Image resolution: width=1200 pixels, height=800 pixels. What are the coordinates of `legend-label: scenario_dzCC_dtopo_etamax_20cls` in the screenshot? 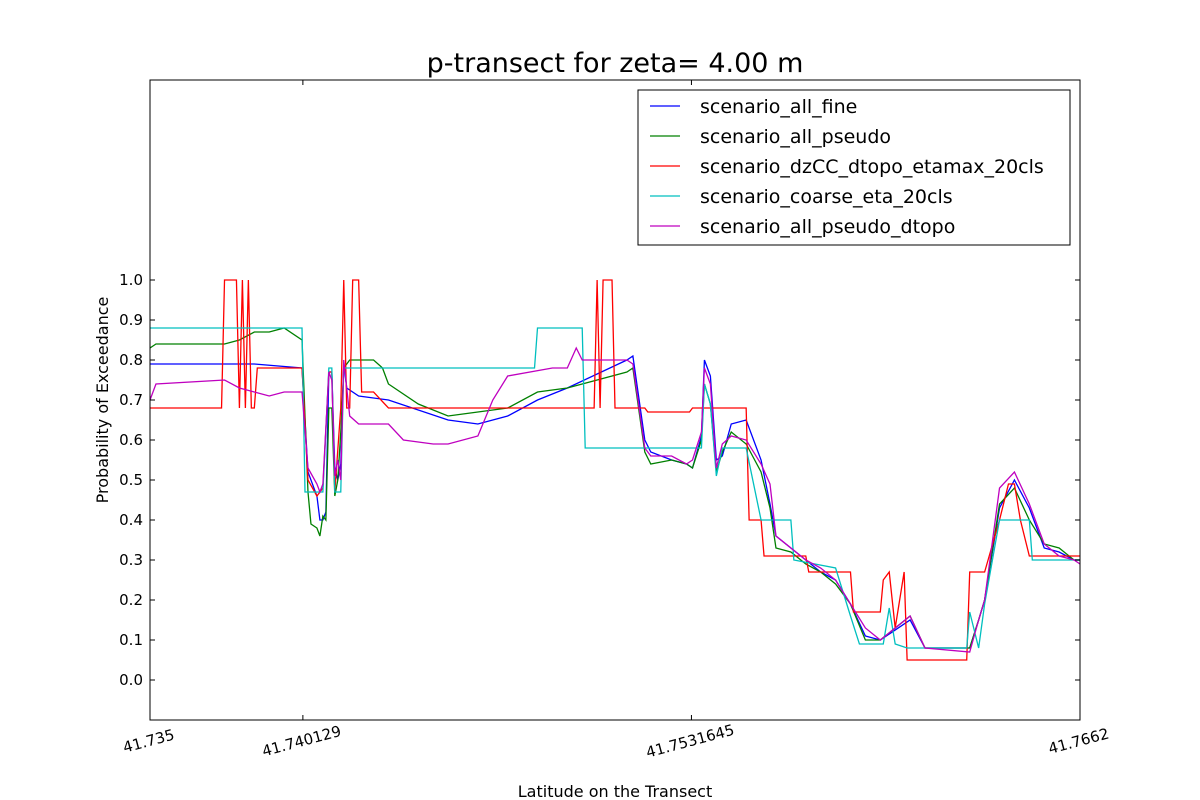 It's located at (872, 167).